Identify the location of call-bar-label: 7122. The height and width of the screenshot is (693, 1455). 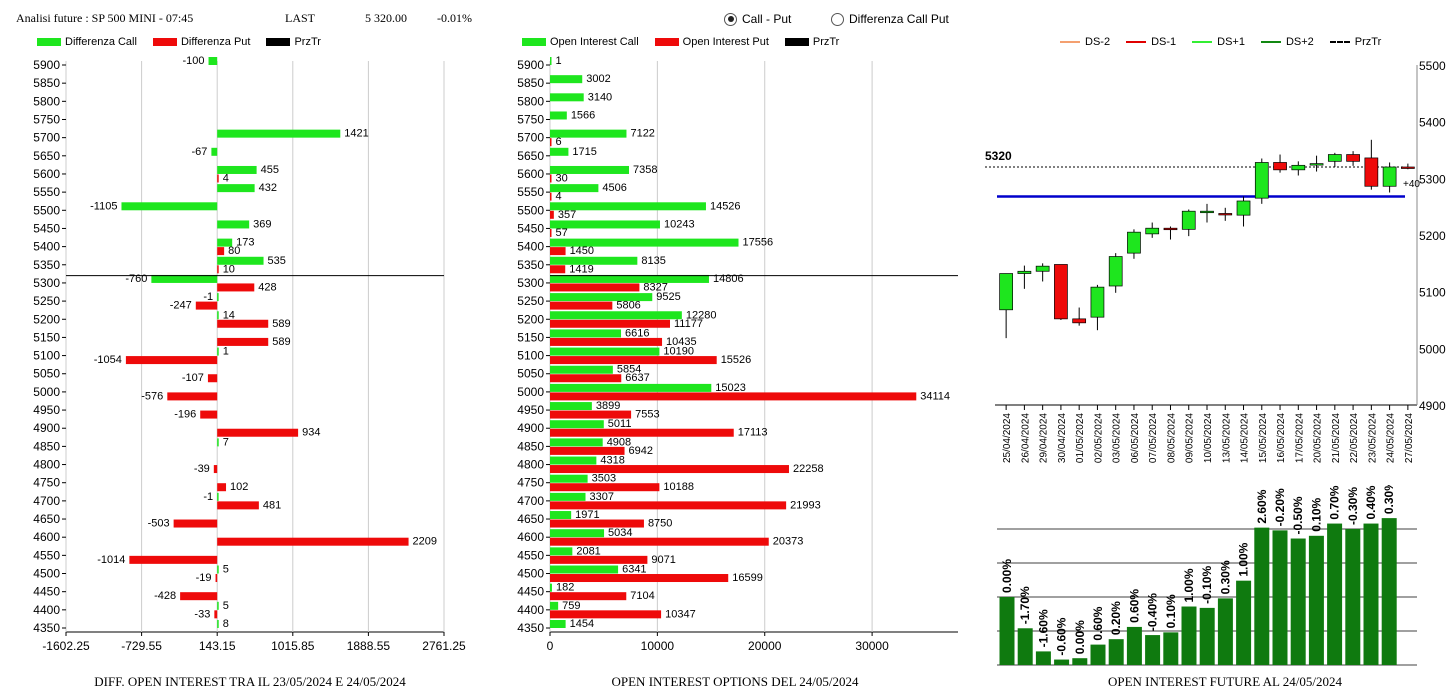
(642, 134).